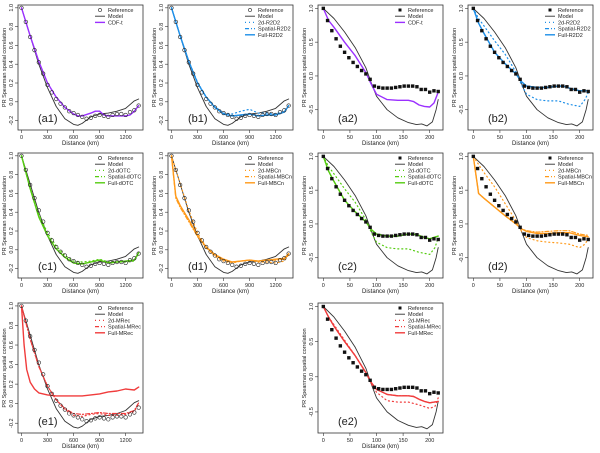  Describe the element at coordinates (271, 184) in the screenshot. I see `legend-label: Full-MBCn` at that location.